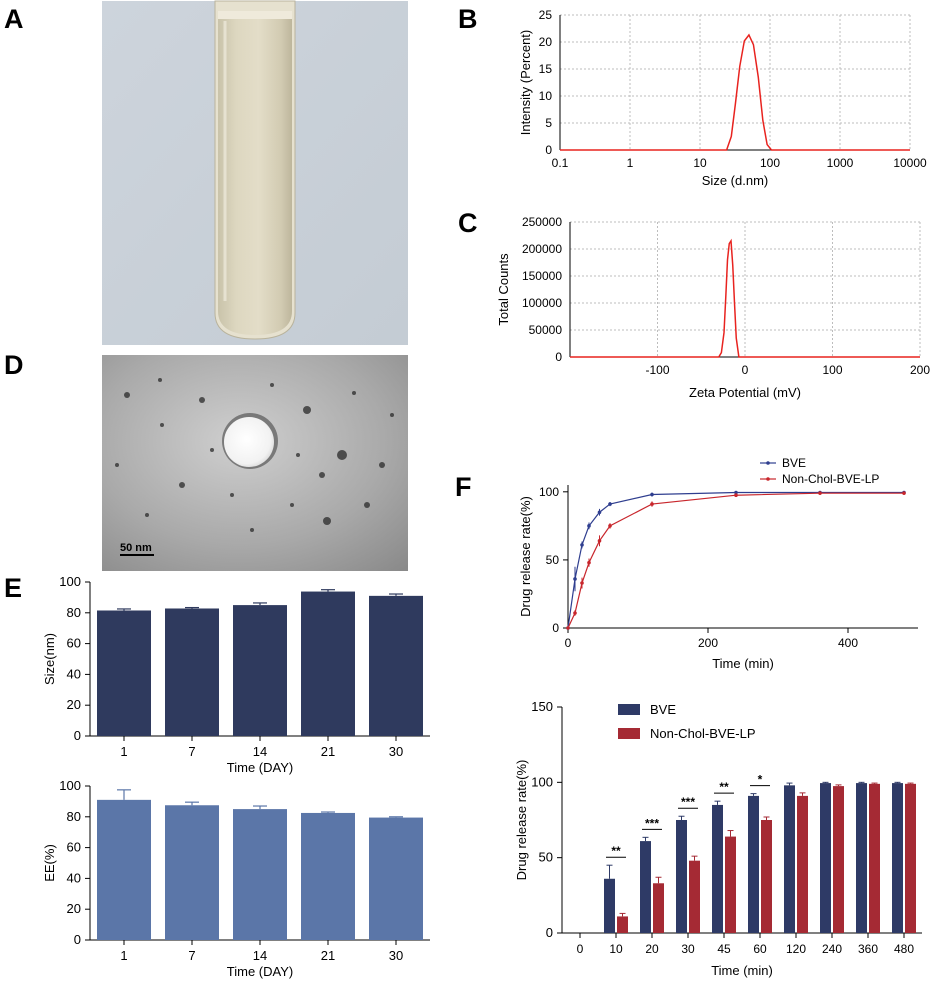 The height and width of the screenshot is (993, 941). I want to click on tem-particles, so click(254, 455).